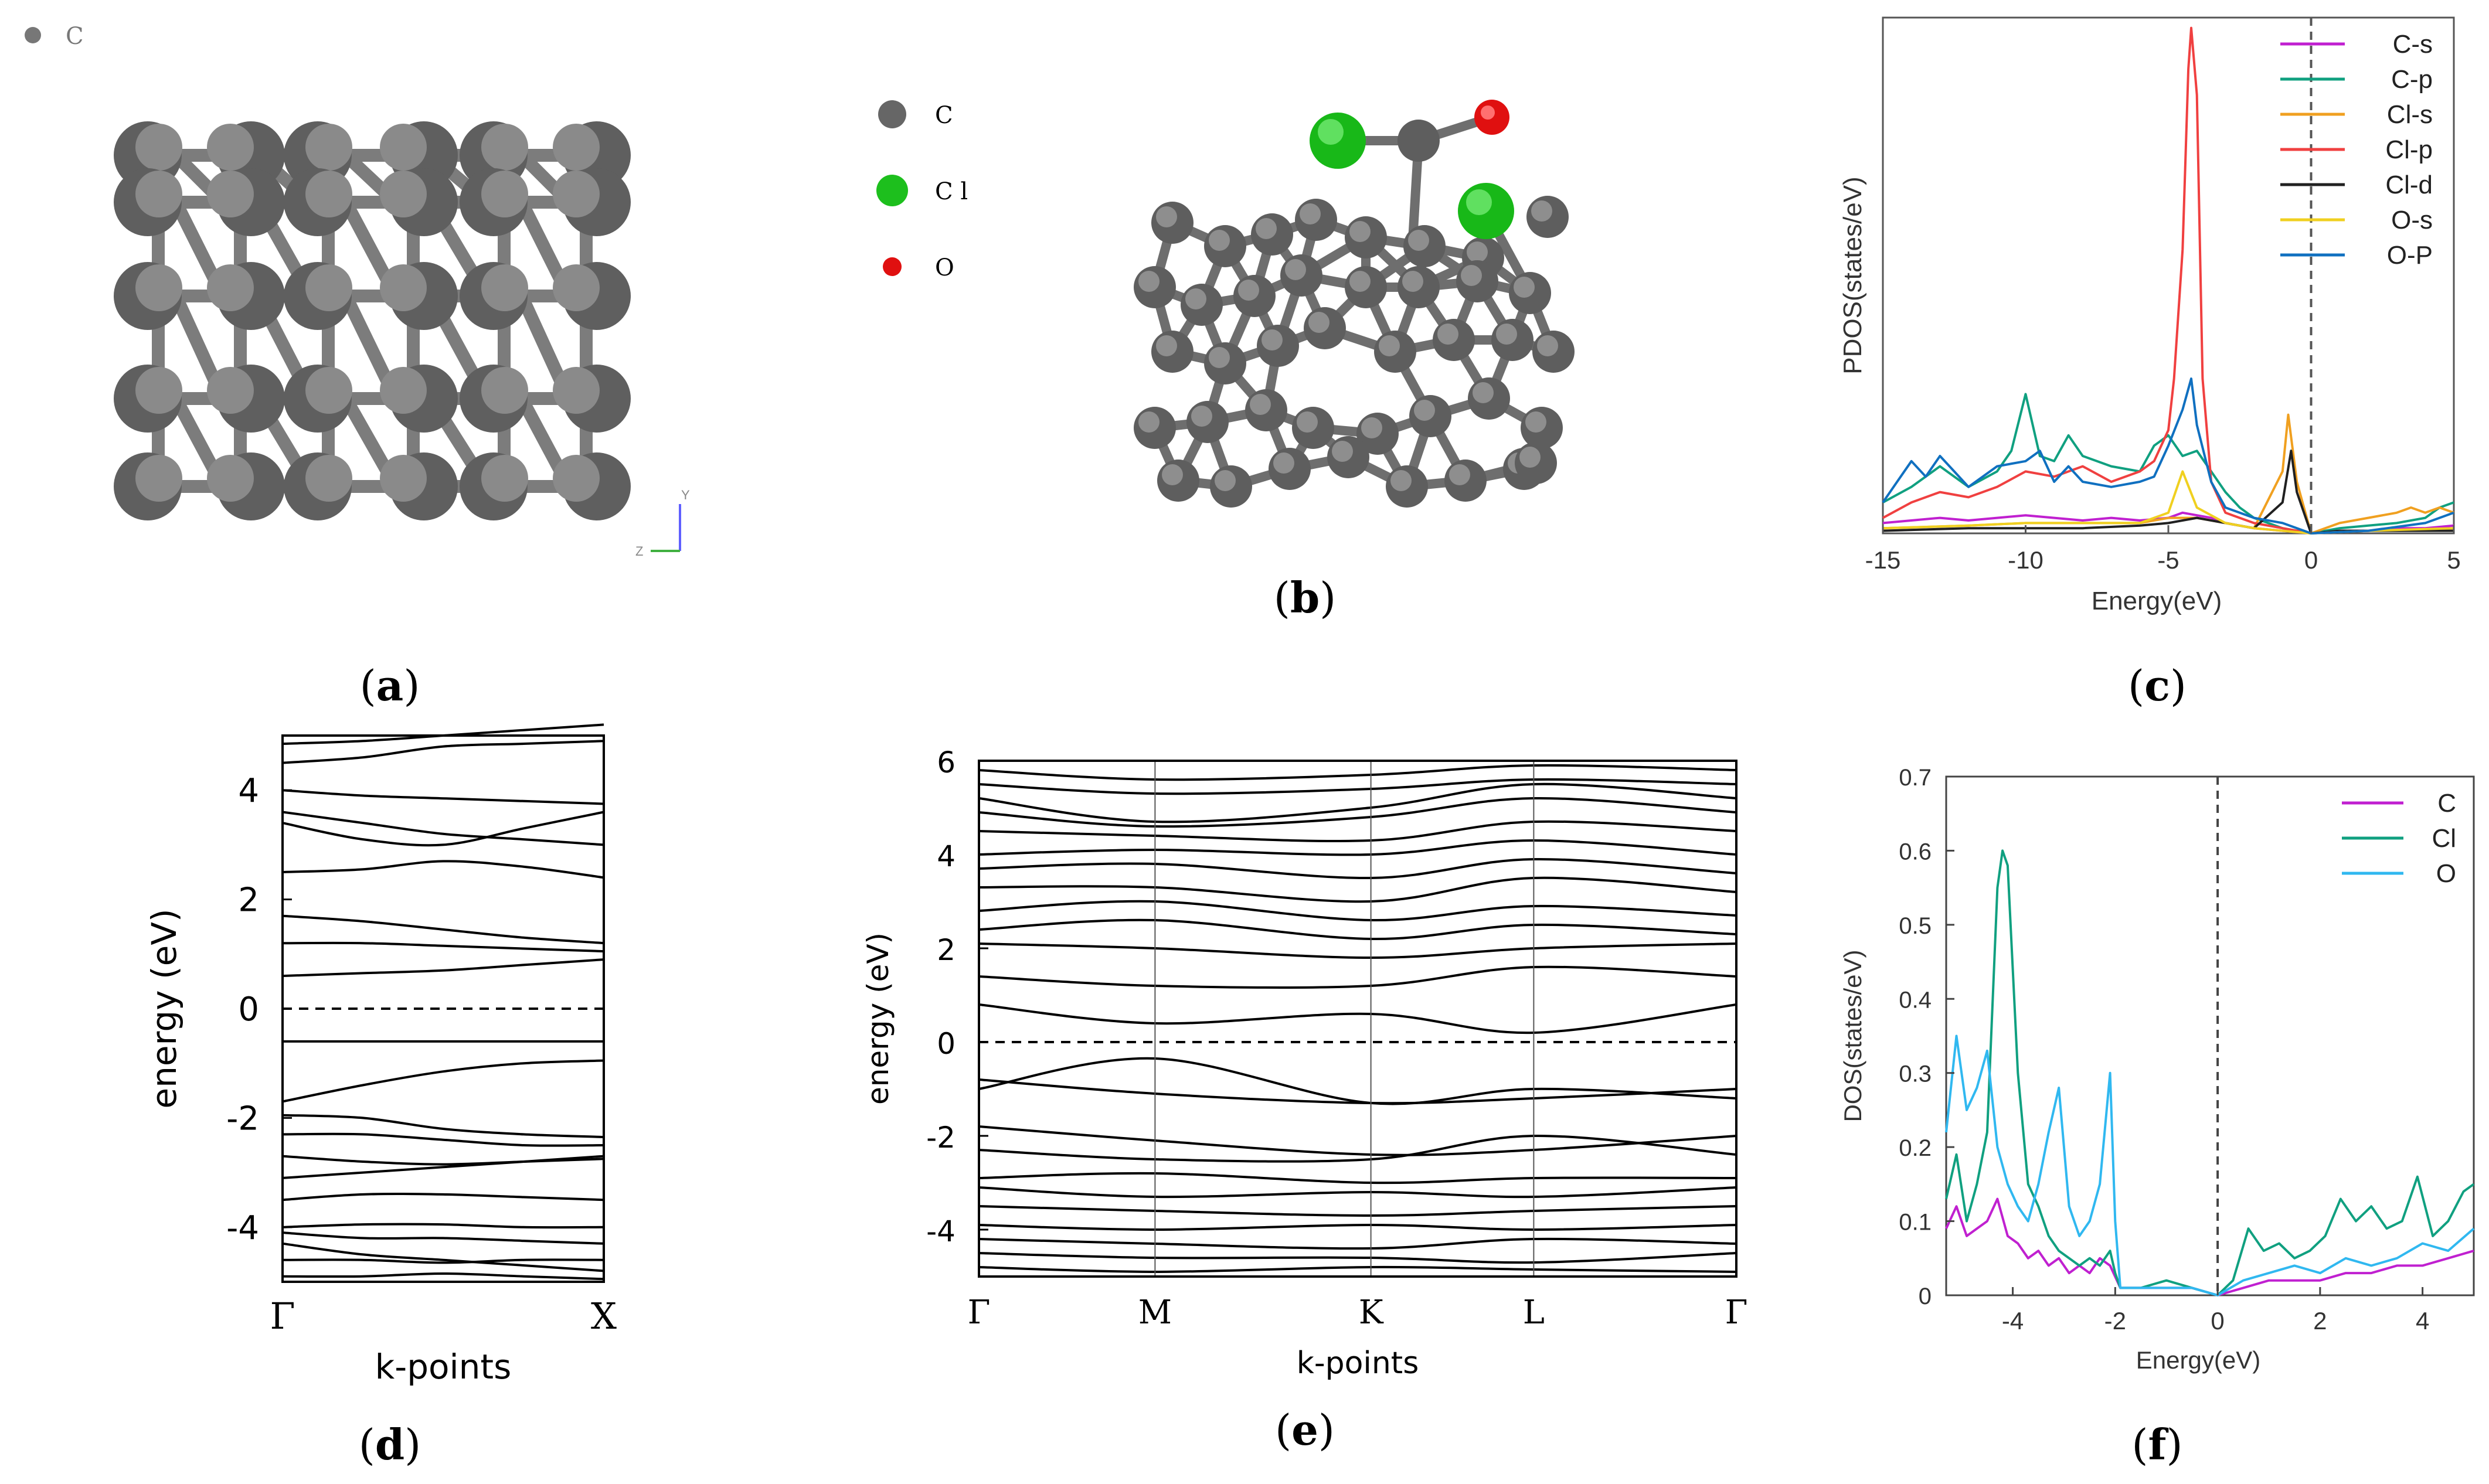  I want to click on legend-label: O, so click(2446, 874).